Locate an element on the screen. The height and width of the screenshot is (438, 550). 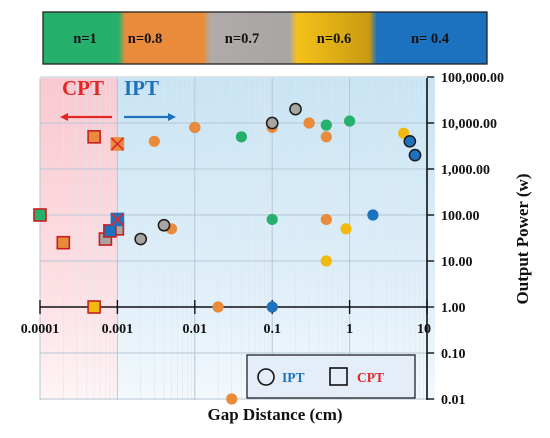
y-tick-label: 100.00 is located at coordinates (460, 216).